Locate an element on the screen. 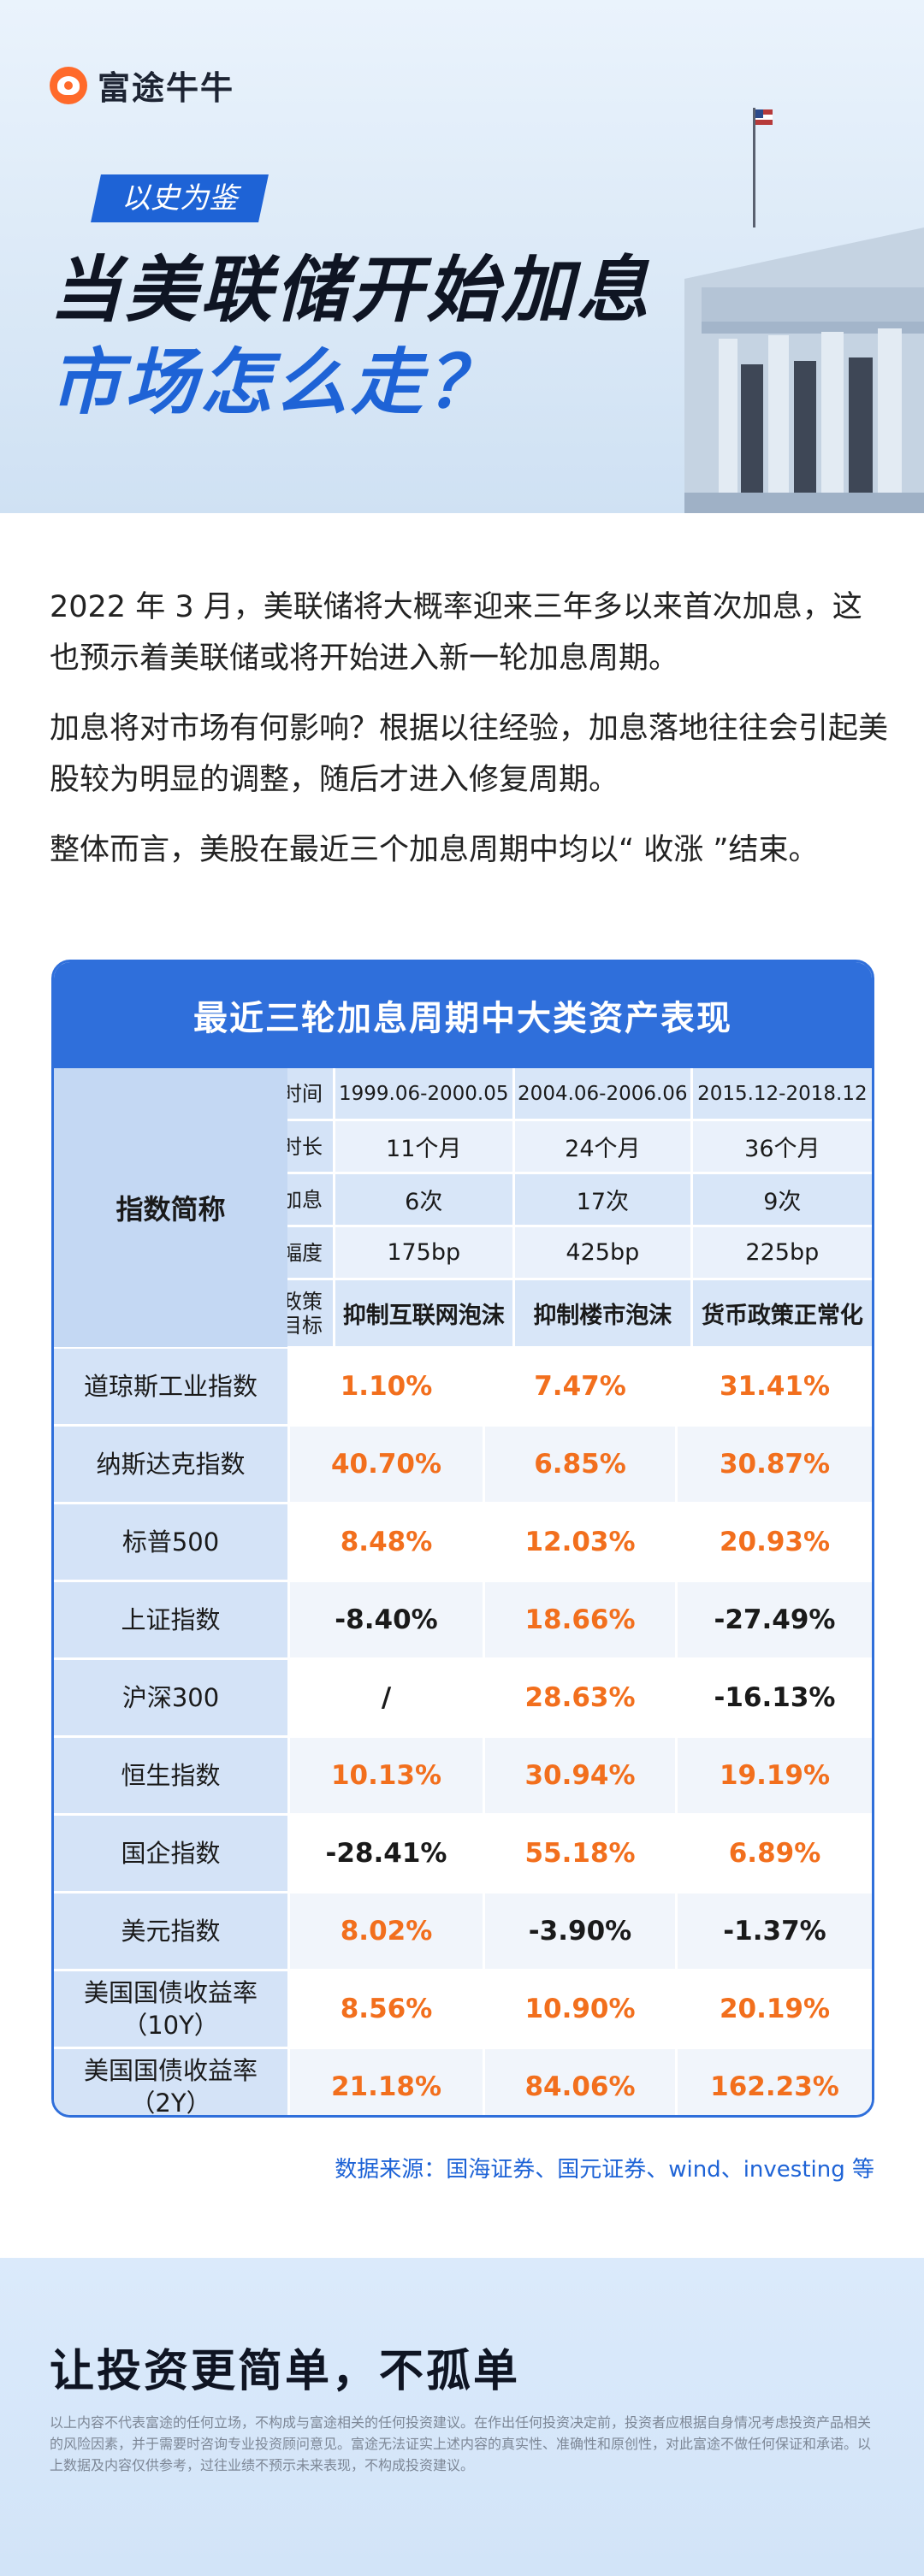 The image size is (924, 2576). index-name: 纳斯达克指数 is located at coordinates (172, 1465).